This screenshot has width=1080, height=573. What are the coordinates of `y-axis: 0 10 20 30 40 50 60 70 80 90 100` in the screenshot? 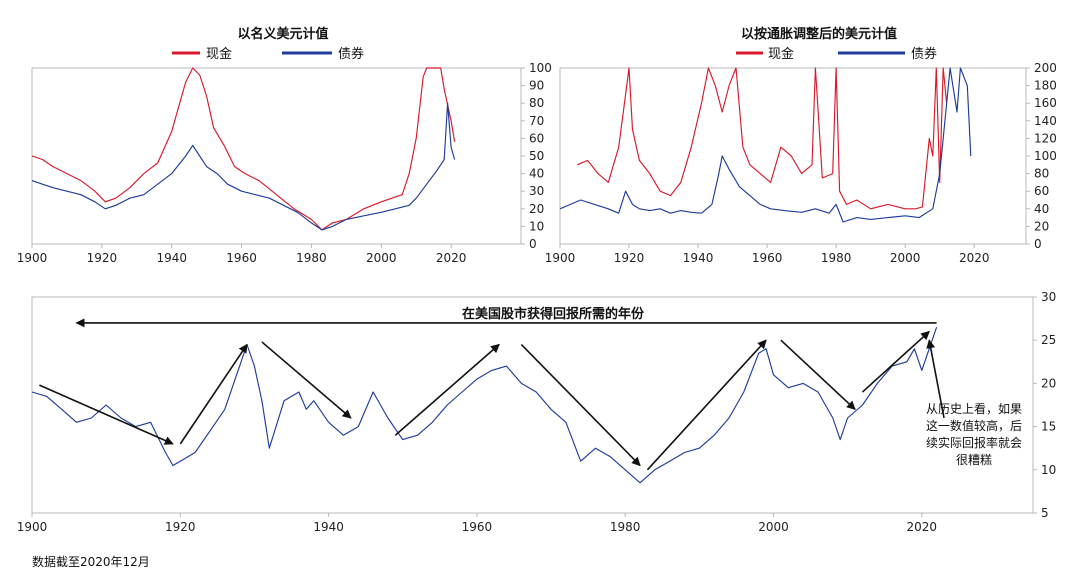 It's located at (536, 156).